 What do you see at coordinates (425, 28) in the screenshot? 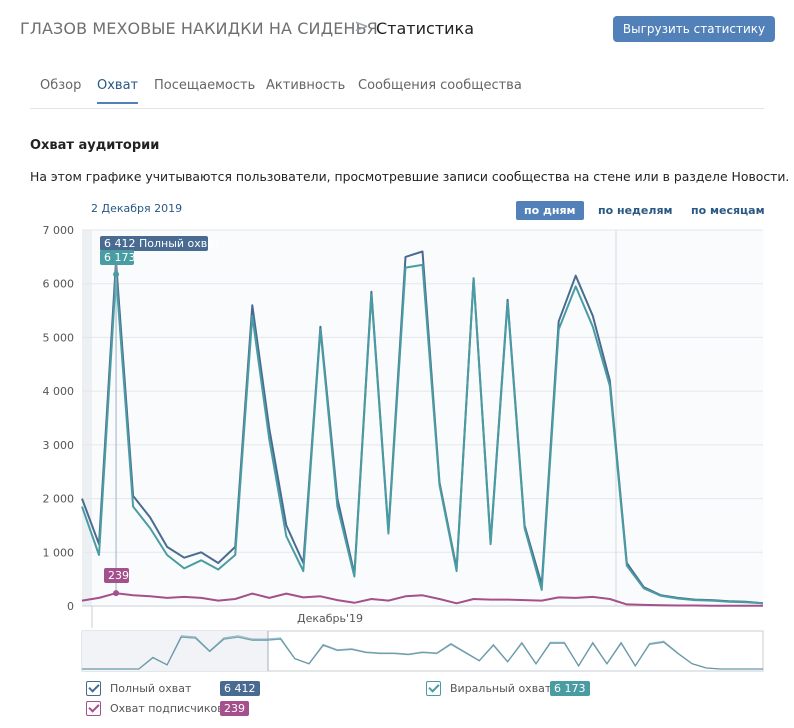
I see `breadcrumb-current: Статистика` at bounding box center [425, 28].